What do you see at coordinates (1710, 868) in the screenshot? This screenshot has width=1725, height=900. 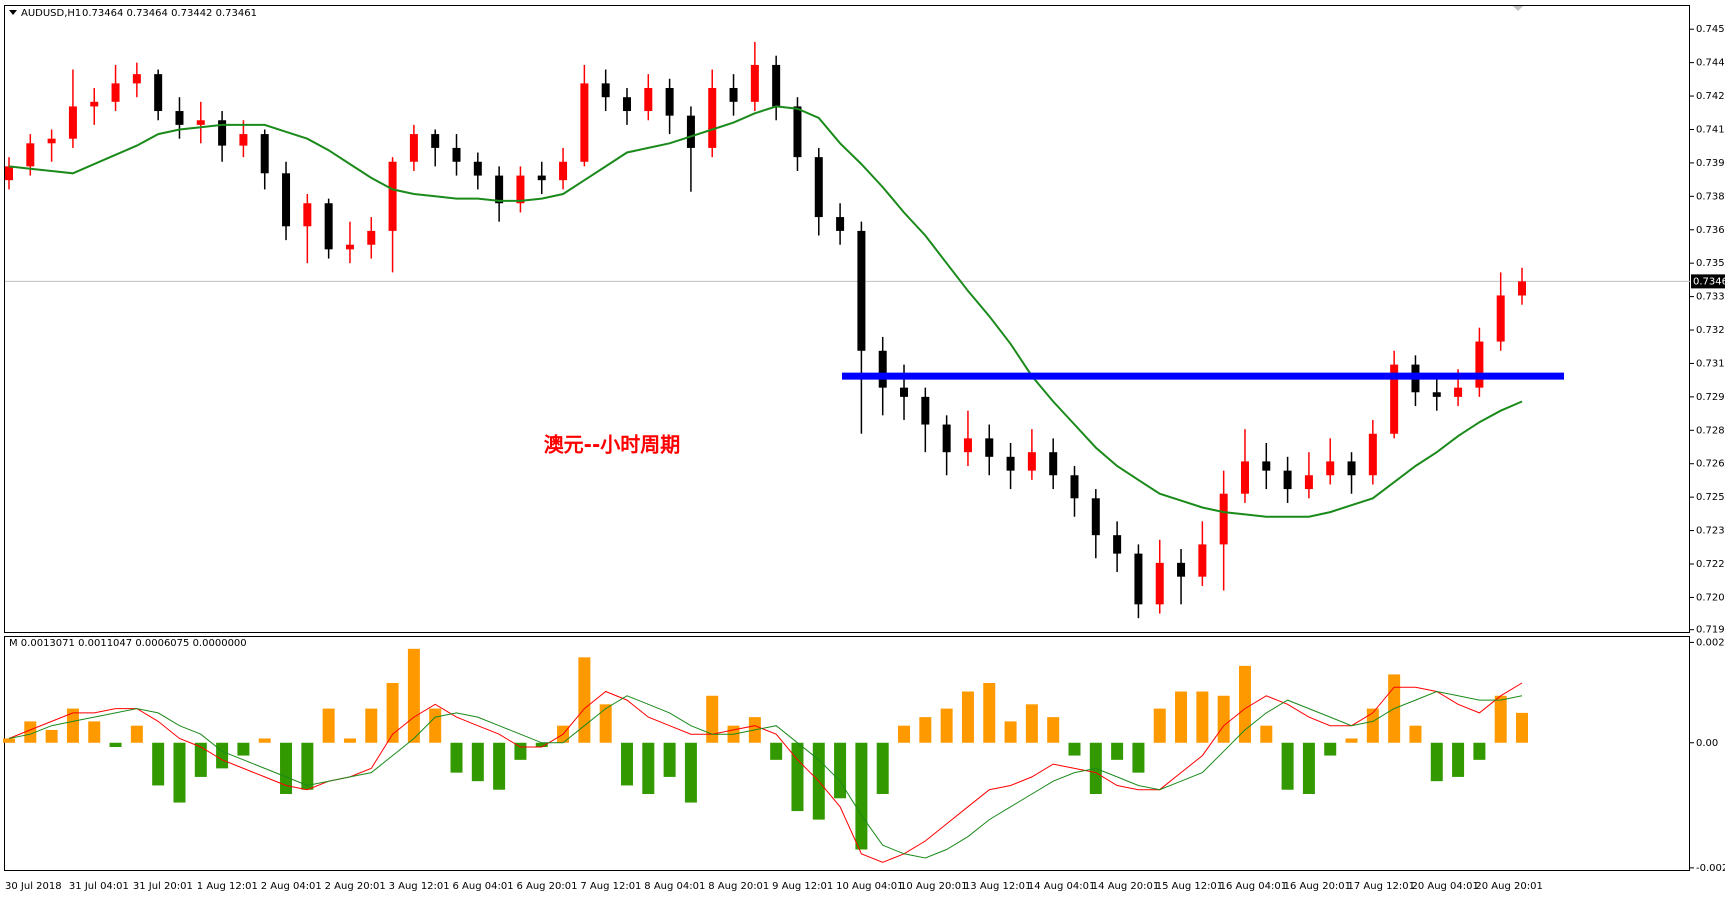 I see `y-tick-label: -0.00293` at bounding box center [1710, 868].